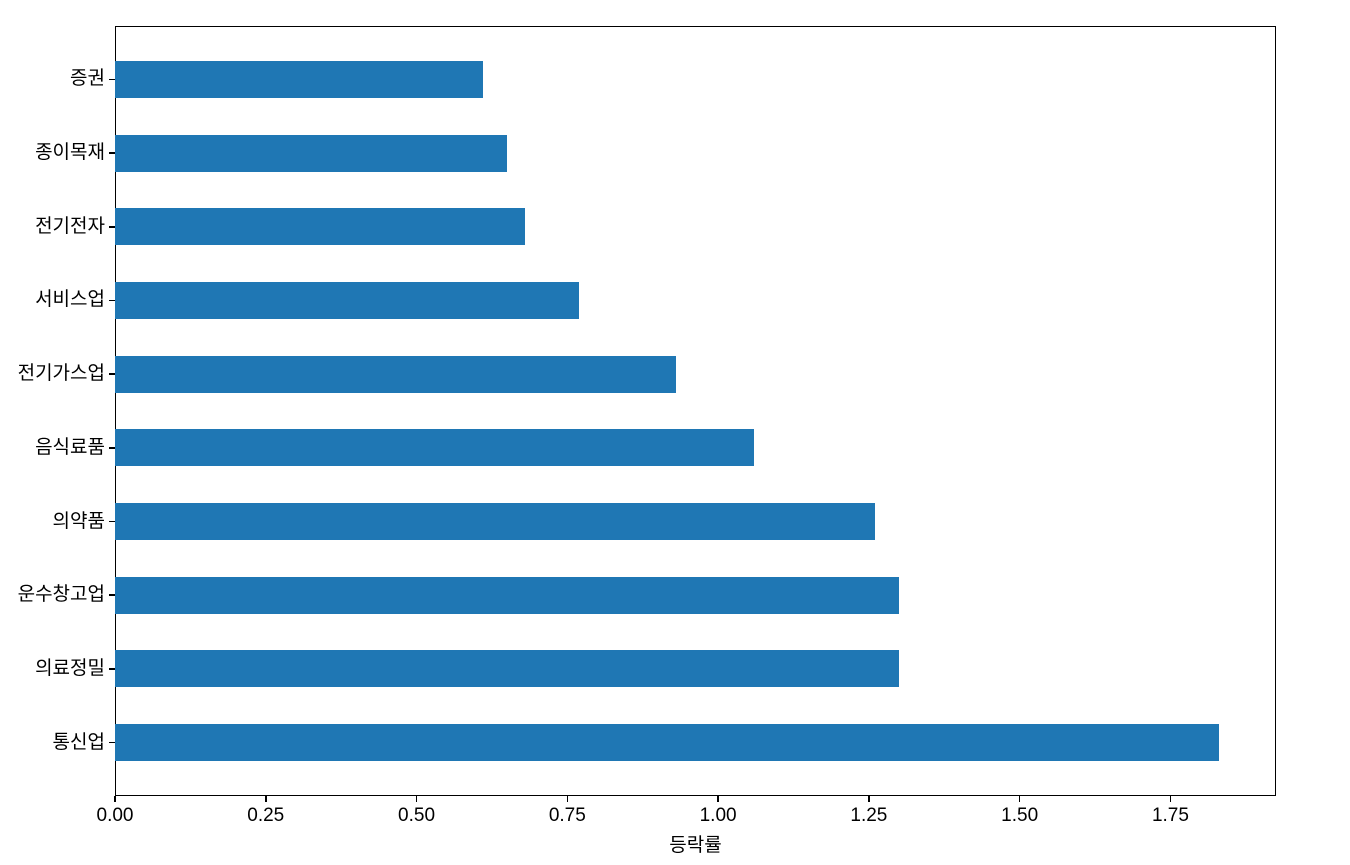  What do you see at coordinates (70, 668) in the screenshot?
I see `y-tick-label: 의료정밀` at bounding box center [70, 668].